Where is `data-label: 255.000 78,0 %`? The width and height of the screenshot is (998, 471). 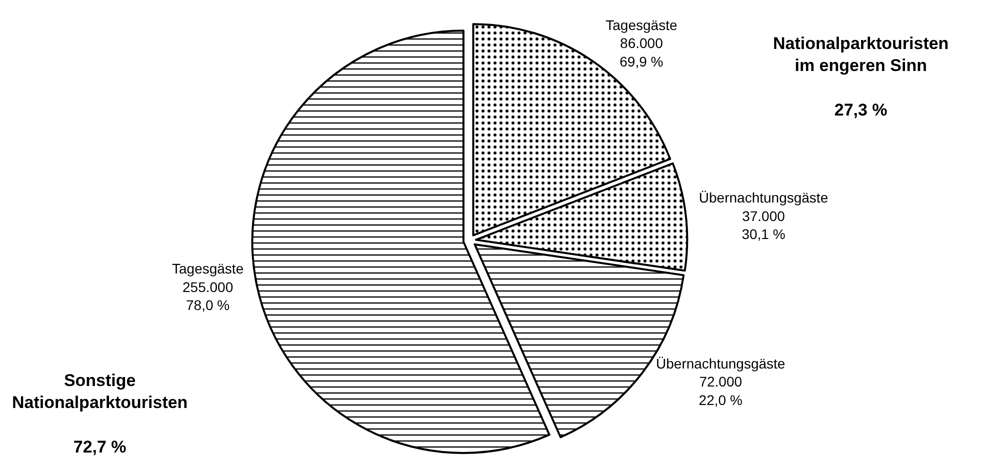
data-label: 255.000 78,0 % is located at coordinates (208, 296).